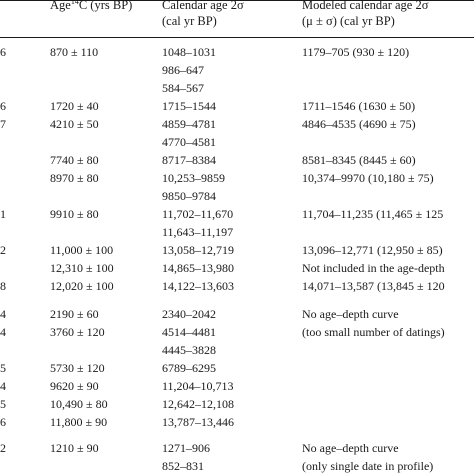 The image size is (474, 474). I want to click on cell-code: 25, so click(3, 404).